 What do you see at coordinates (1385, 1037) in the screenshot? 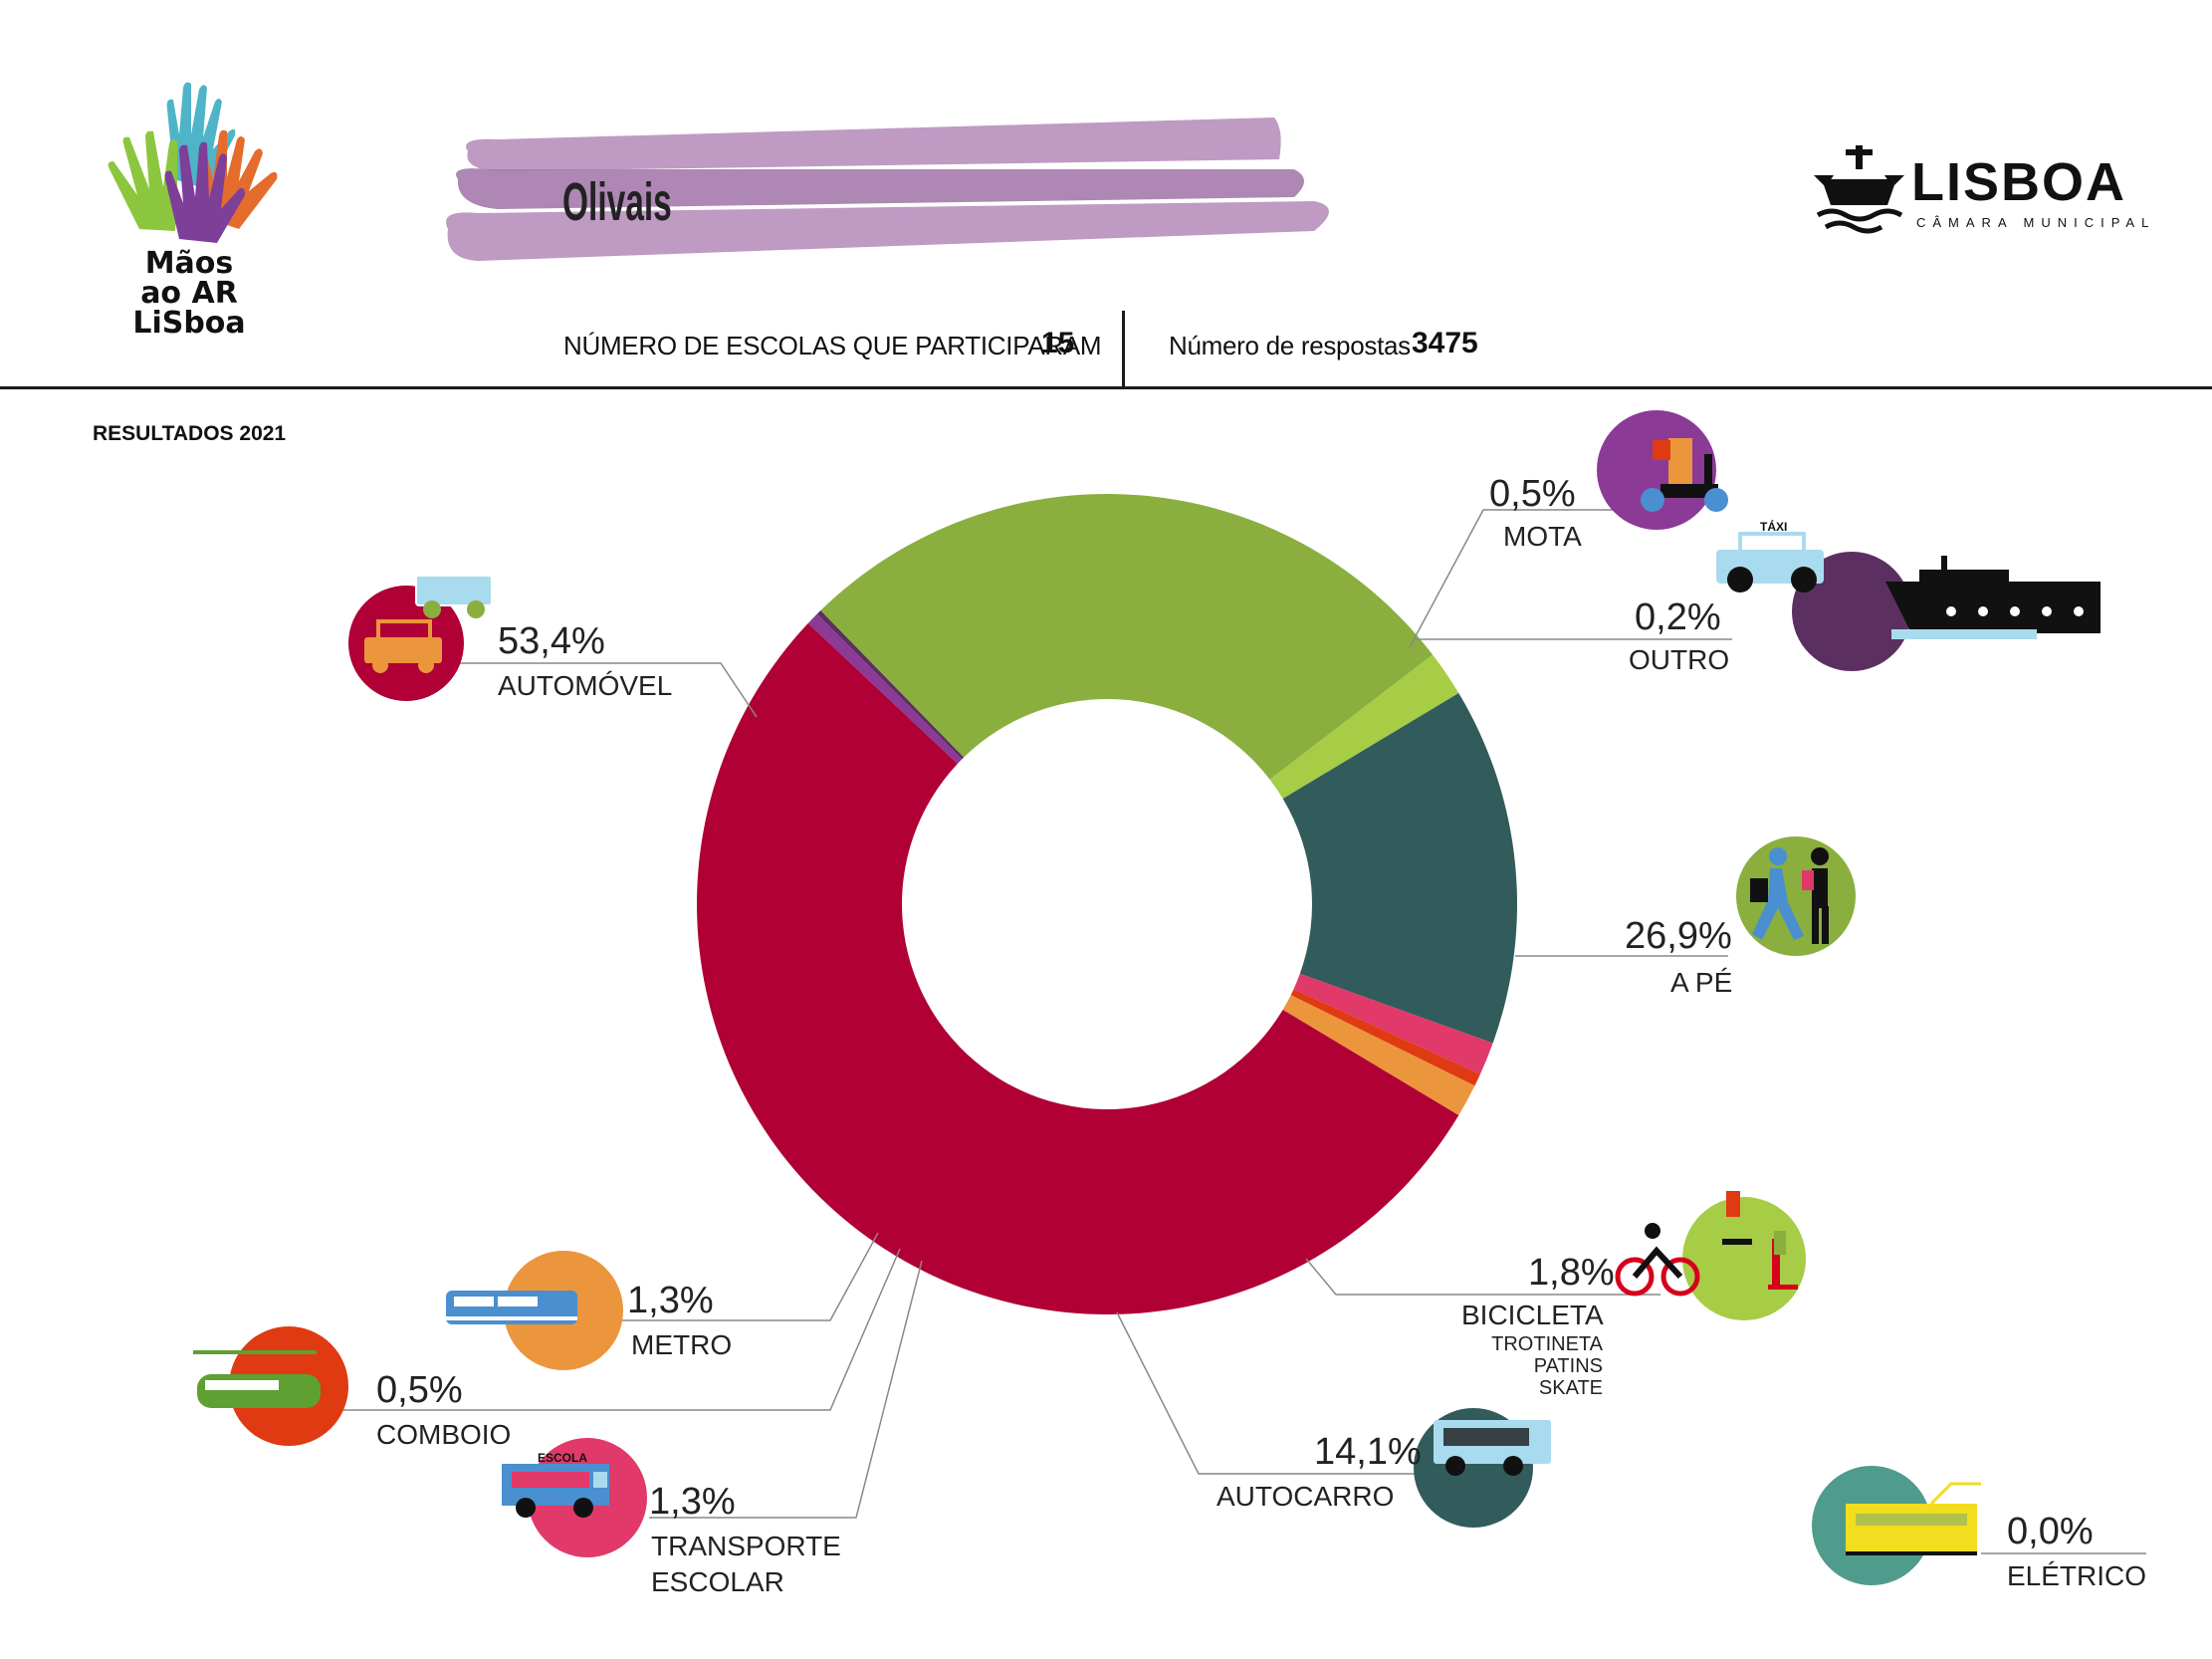
I see `slice-comboio` at bounding box center [1385, 1037].